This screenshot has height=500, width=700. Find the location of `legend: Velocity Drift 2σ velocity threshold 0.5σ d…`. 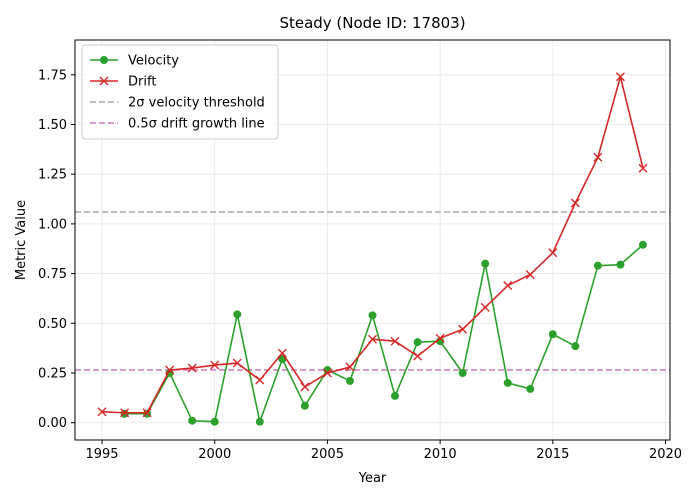

legend: Velocity Drift 2σ velocity threshold 0.5σ d… is located at coordinates (180, 92).